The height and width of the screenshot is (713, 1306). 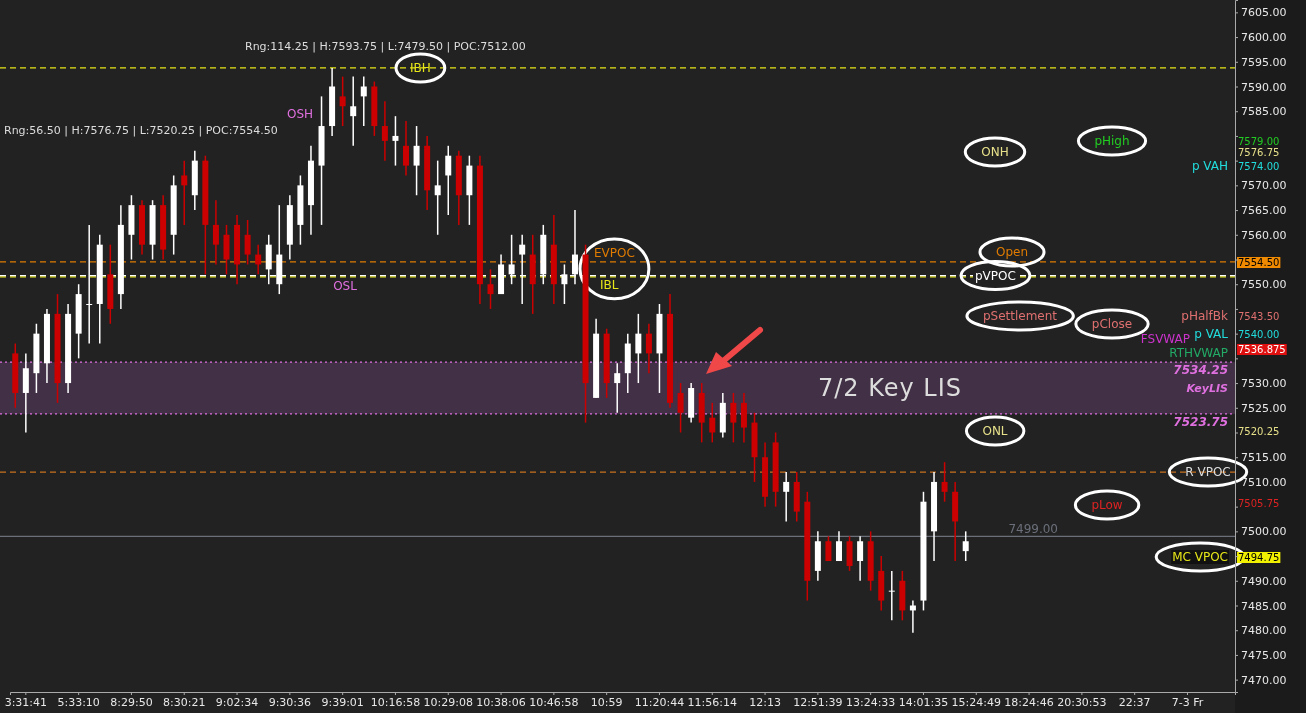 What do you see at coordinates (1262, 349) in the screenshot?
I see `text: 7536.875` at bounding box center [1262, 349].